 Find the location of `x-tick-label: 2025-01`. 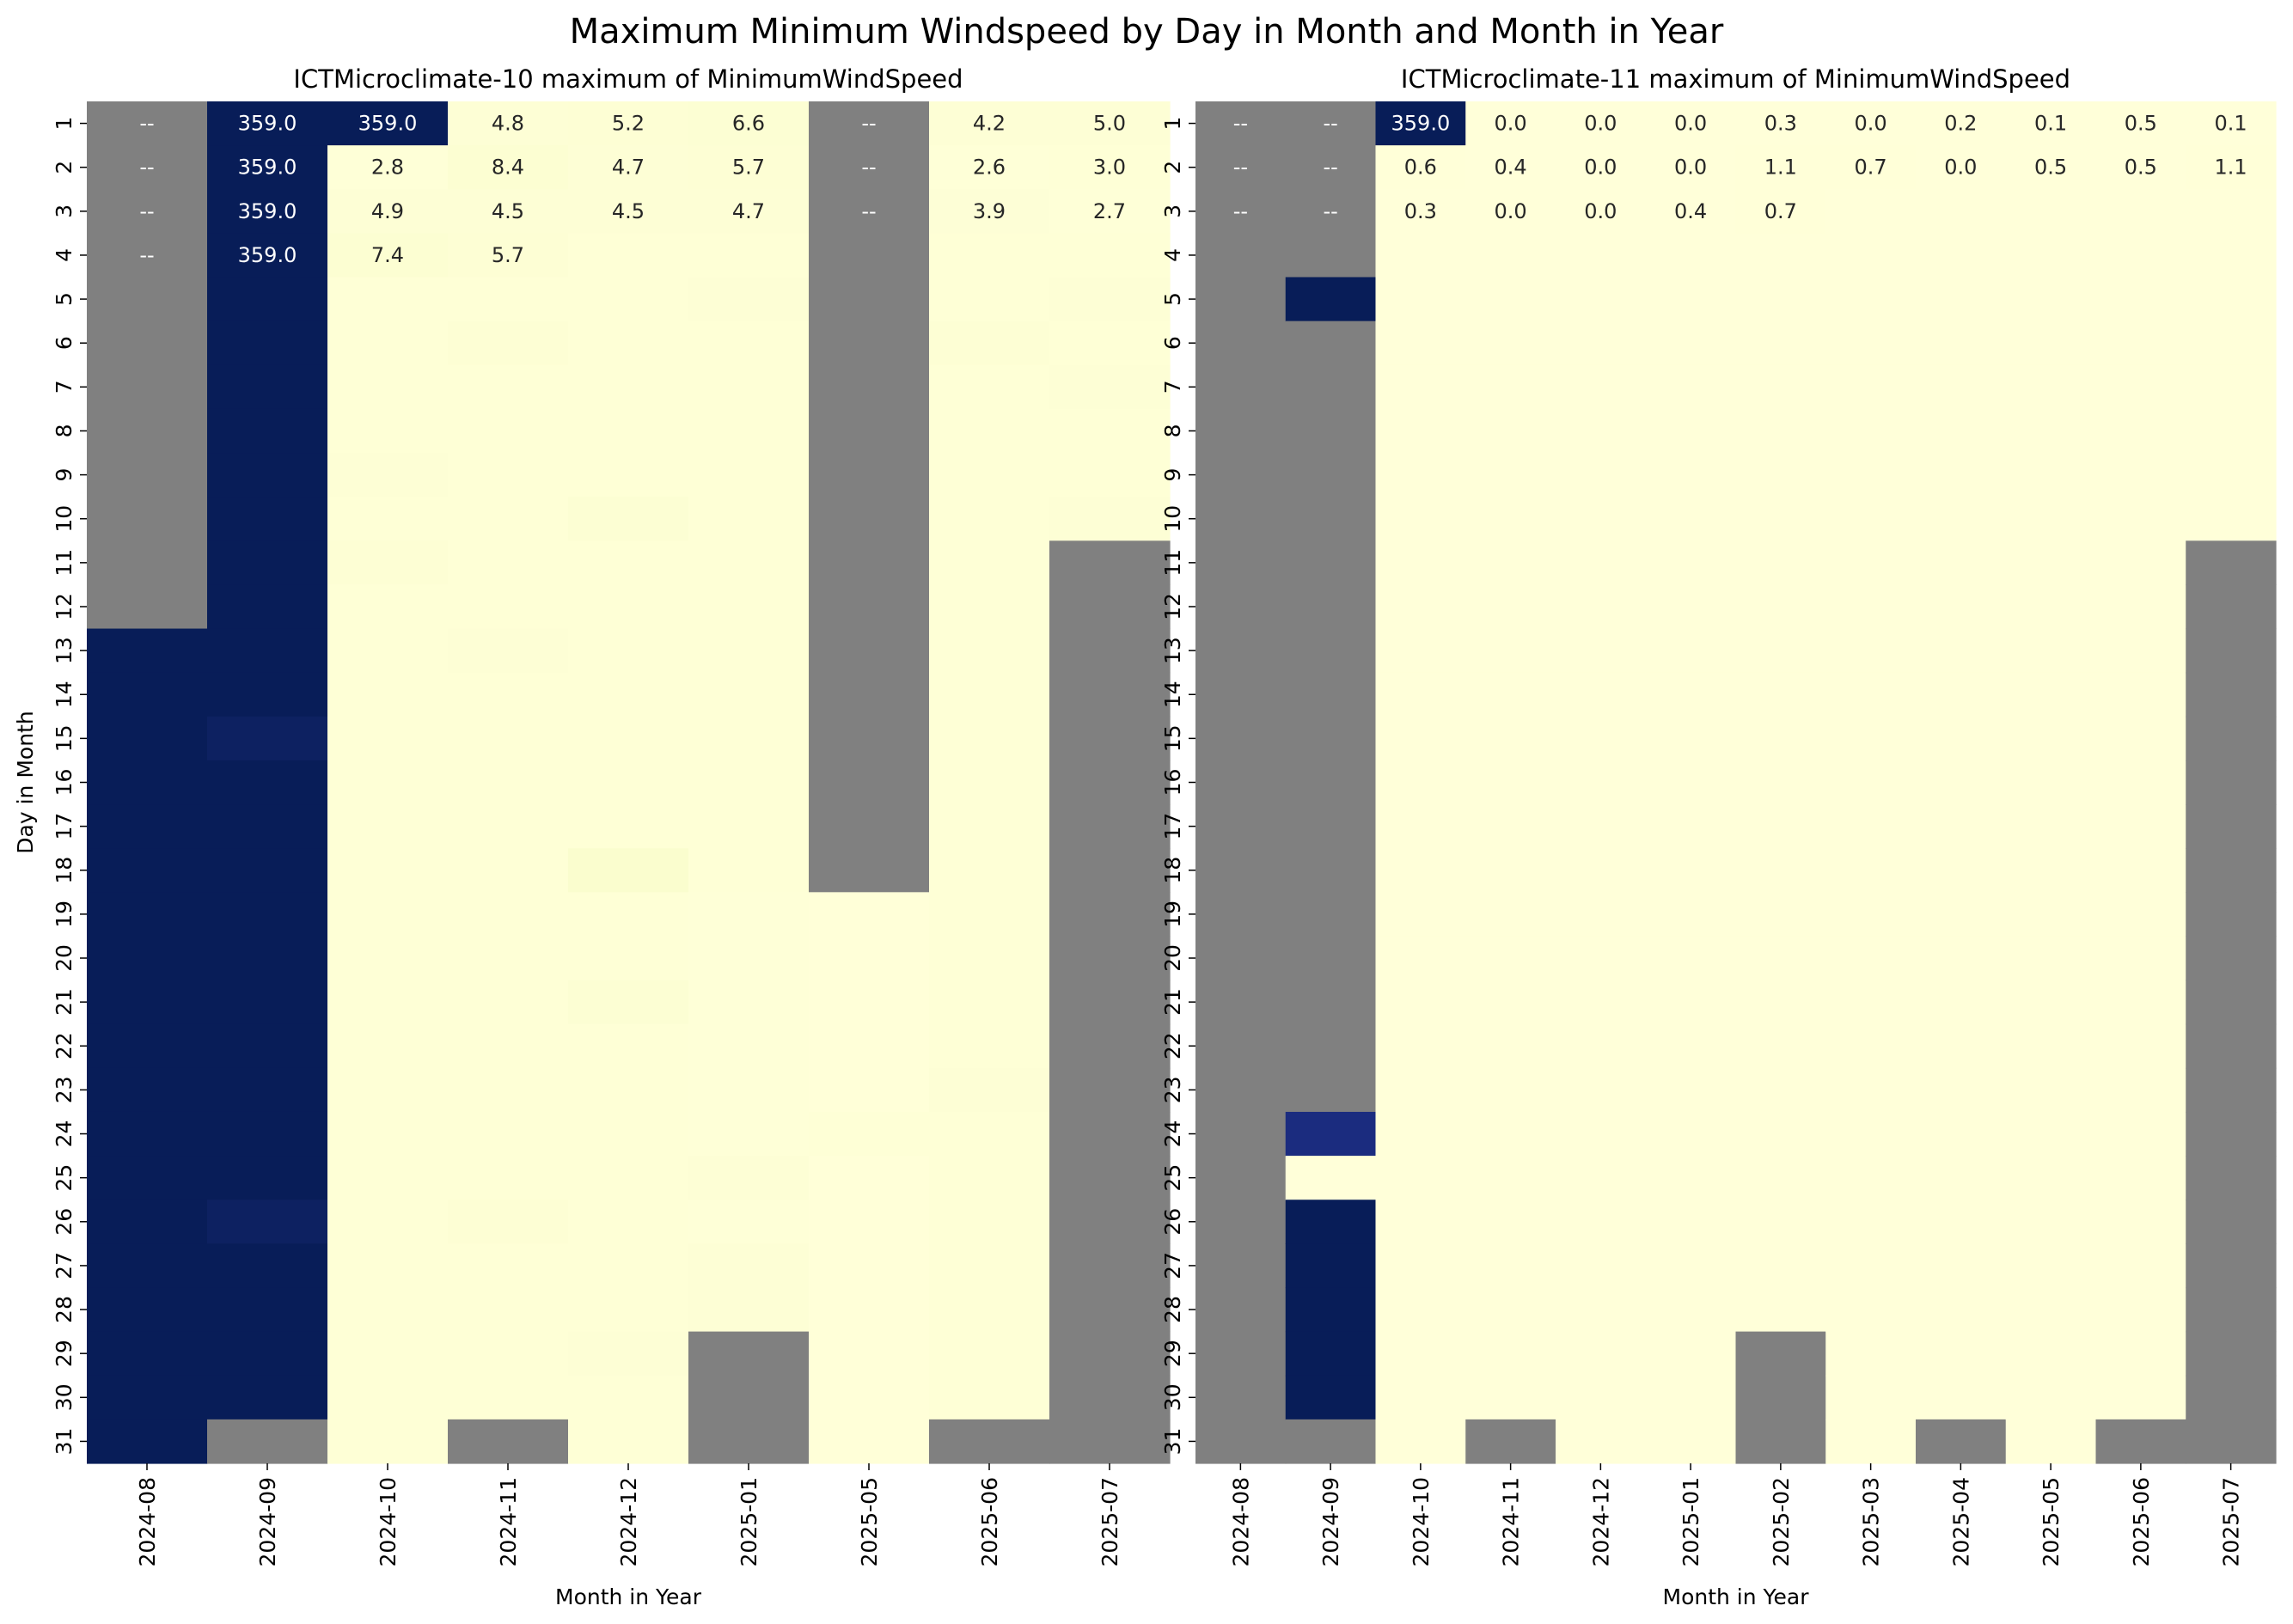

x-tick-label: 2025-01 is located at coordinates (1690, 1521).